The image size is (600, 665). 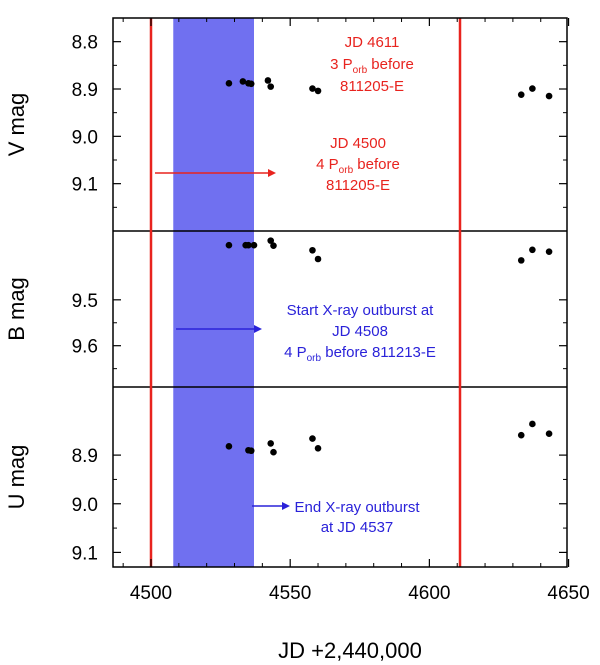 I want to click on annotation-text: 3 P, so click(x=341, y=64).